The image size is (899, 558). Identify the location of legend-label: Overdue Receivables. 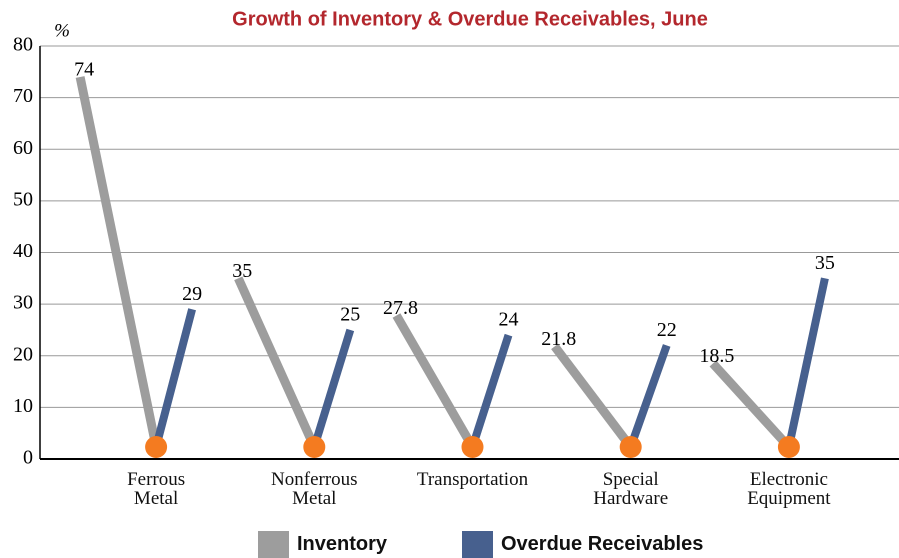
(602, 544).